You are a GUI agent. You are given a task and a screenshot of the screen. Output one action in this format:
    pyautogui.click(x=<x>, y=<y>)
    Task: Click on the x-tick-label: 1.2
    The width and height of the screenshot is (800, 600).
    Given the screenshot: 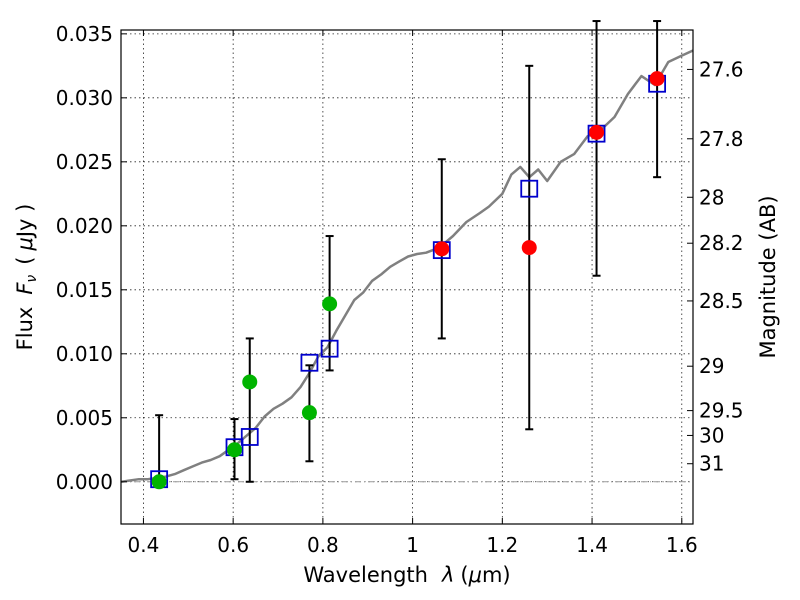 What is the action you would take?
    pyautogui.click(x=502, y=545)
    